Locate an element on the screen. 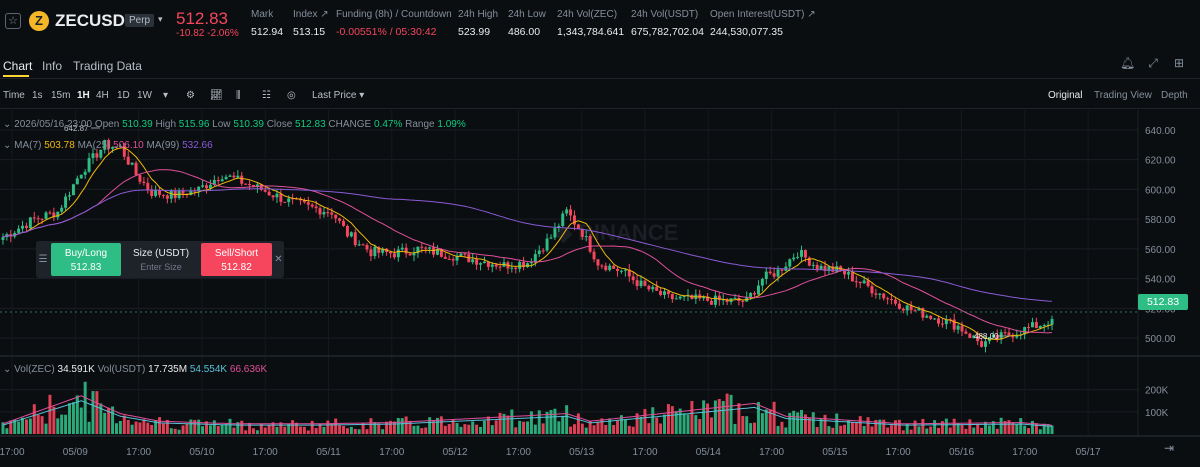 This screenshot has height=467, width=1200. sell-short-button: Sell/Short 512.82 is located at coordinates (236, 259).